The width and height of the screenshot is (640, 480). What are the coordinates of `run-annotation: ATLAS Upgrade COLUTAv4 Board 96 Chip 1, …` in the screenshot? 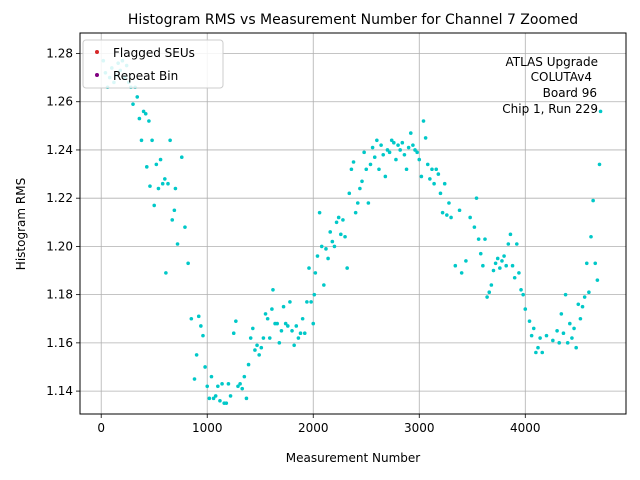 It's located at (550, 85).